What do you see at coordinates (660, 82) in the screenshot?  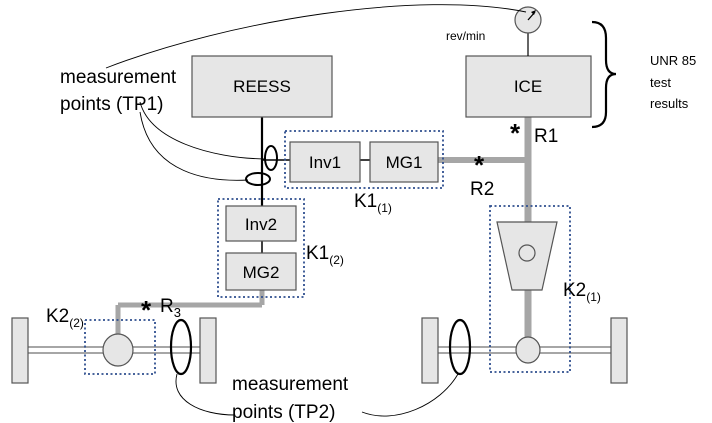 I see `unr85-label-line2: test` at bounding box center [660, 82].